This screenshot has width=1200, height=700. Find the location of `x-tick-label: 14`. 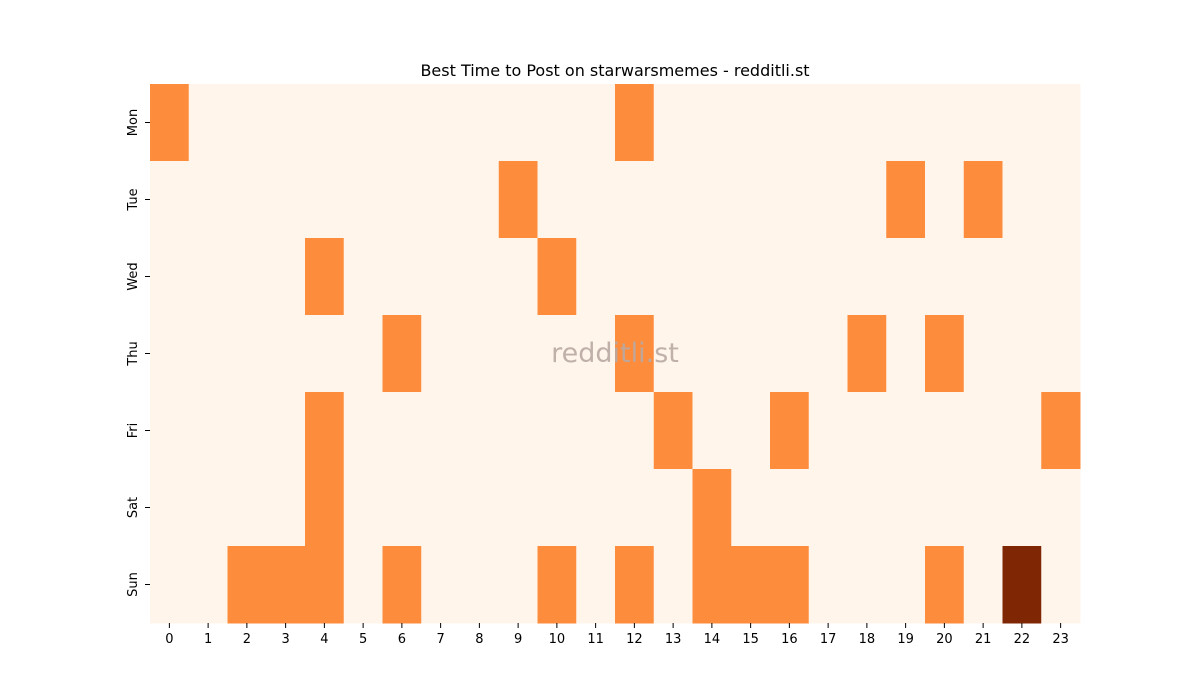

x-tick-label: 14 is located at coordinates (712, 639).